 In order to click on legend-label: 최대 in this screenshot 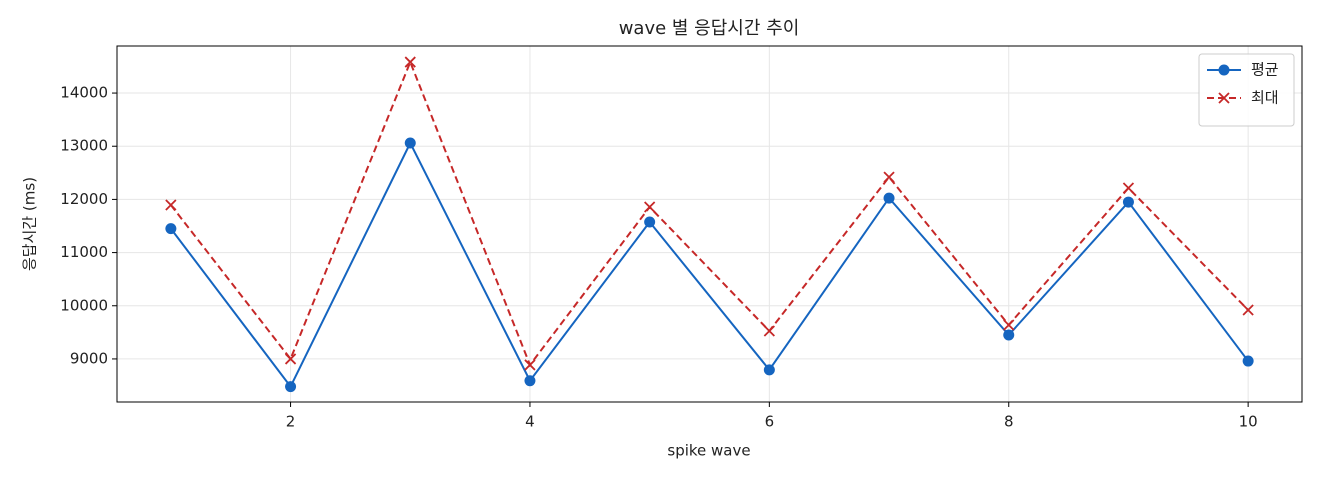, I will do `click(1265, 98)`.